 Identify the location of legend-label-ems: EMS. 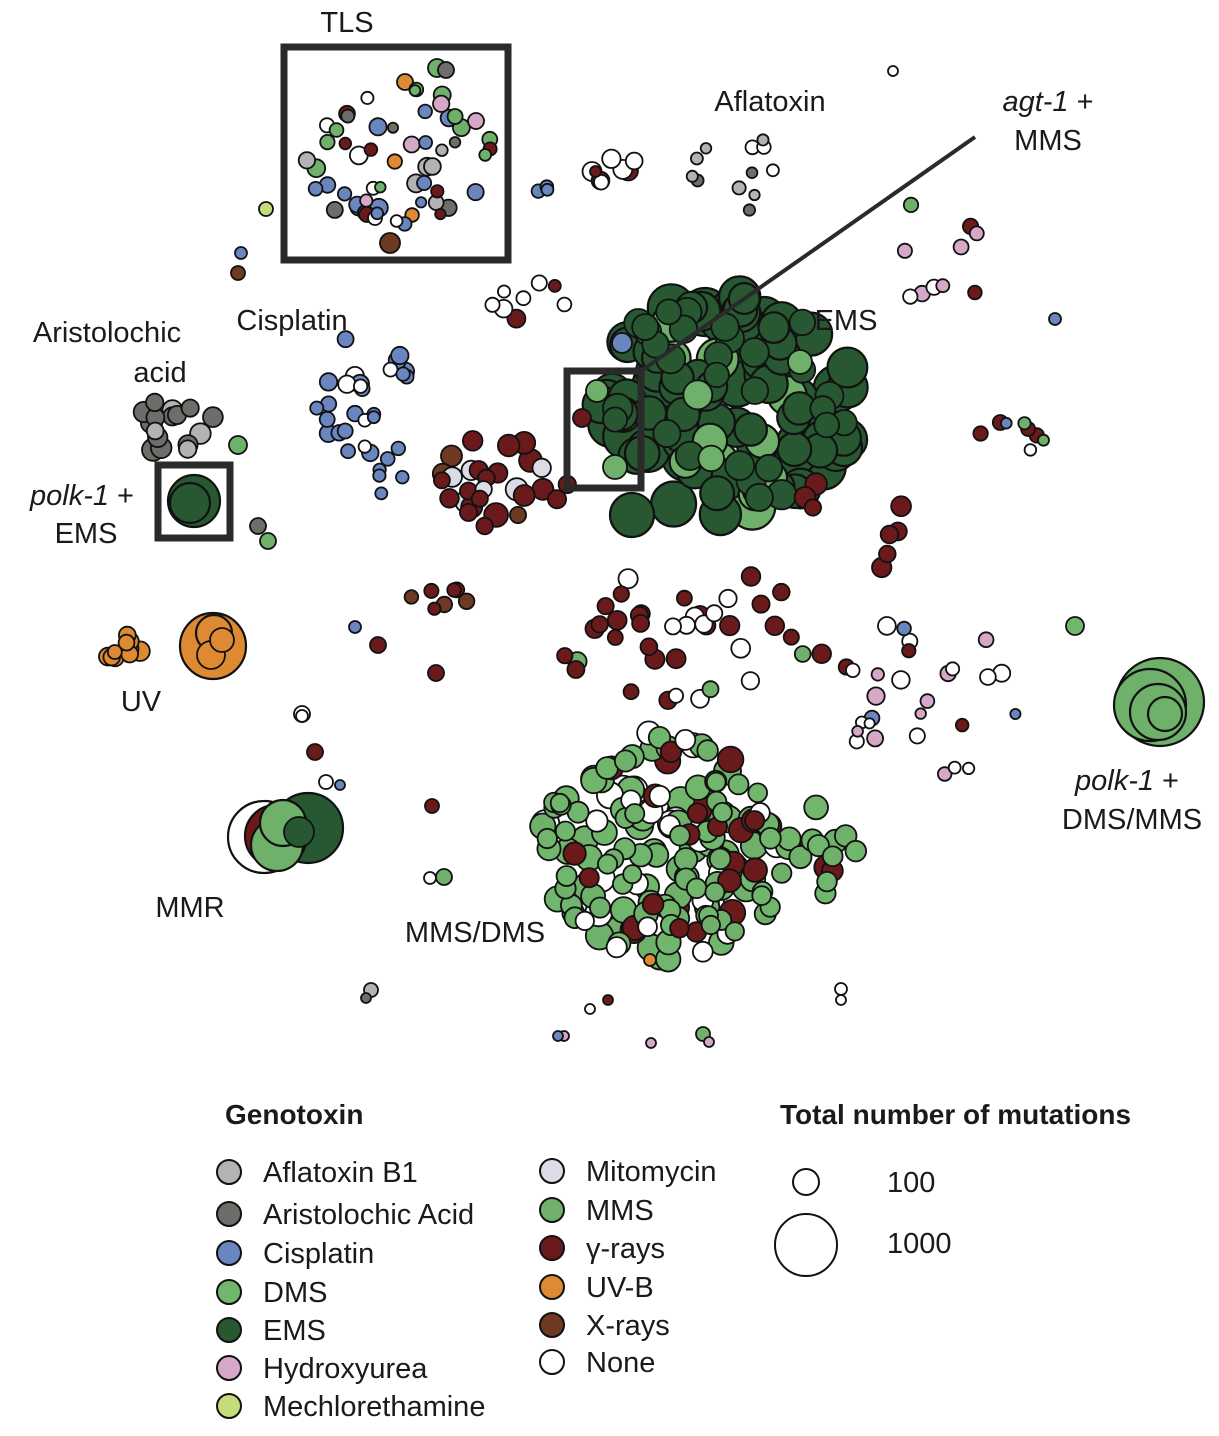
(294, 1331).